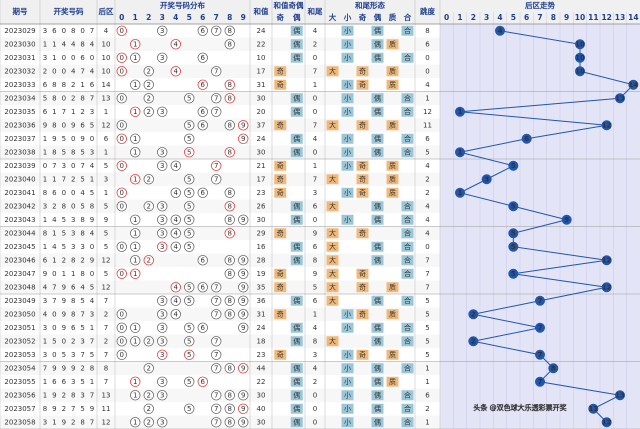  I want to click on number-digit: 0, so click(73, 206).